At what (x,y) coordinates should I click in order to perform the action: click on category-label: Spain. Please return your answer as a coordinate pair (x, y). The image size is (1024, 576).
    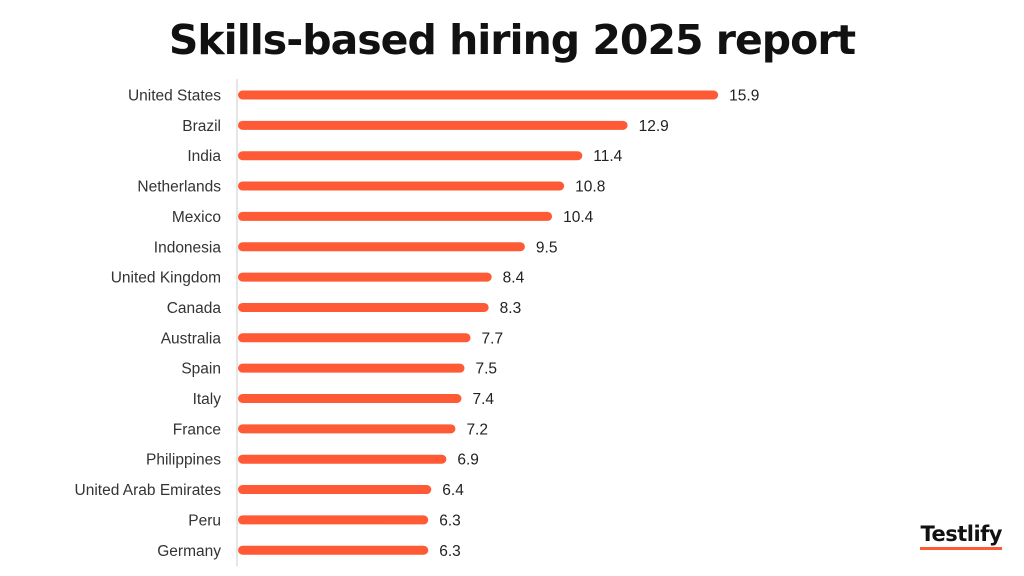
    Looking at the image, I should click on (201, 369).